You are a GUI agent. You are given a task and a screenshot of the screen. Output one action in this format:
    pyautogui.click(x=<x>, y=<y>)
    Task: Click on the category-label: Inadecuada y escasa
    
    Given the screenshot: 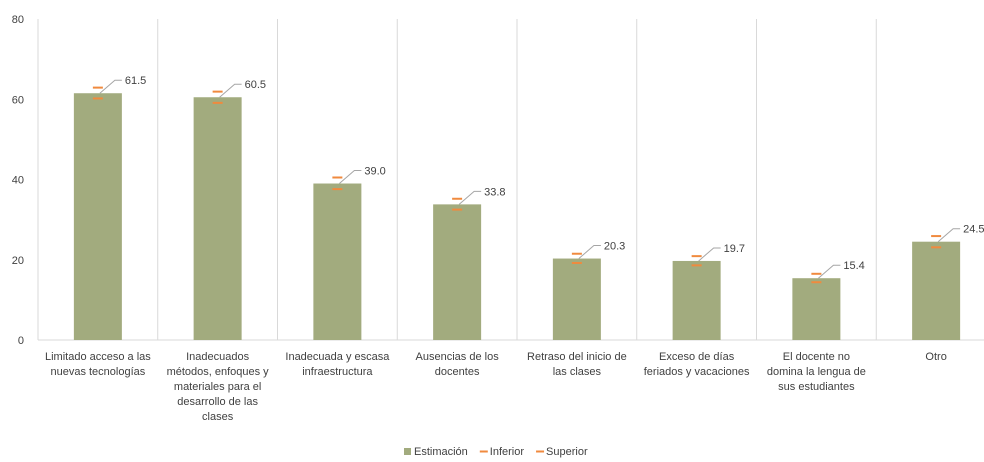 What is the action you would take?
    pyautogui.click(x=337, y=357)
    